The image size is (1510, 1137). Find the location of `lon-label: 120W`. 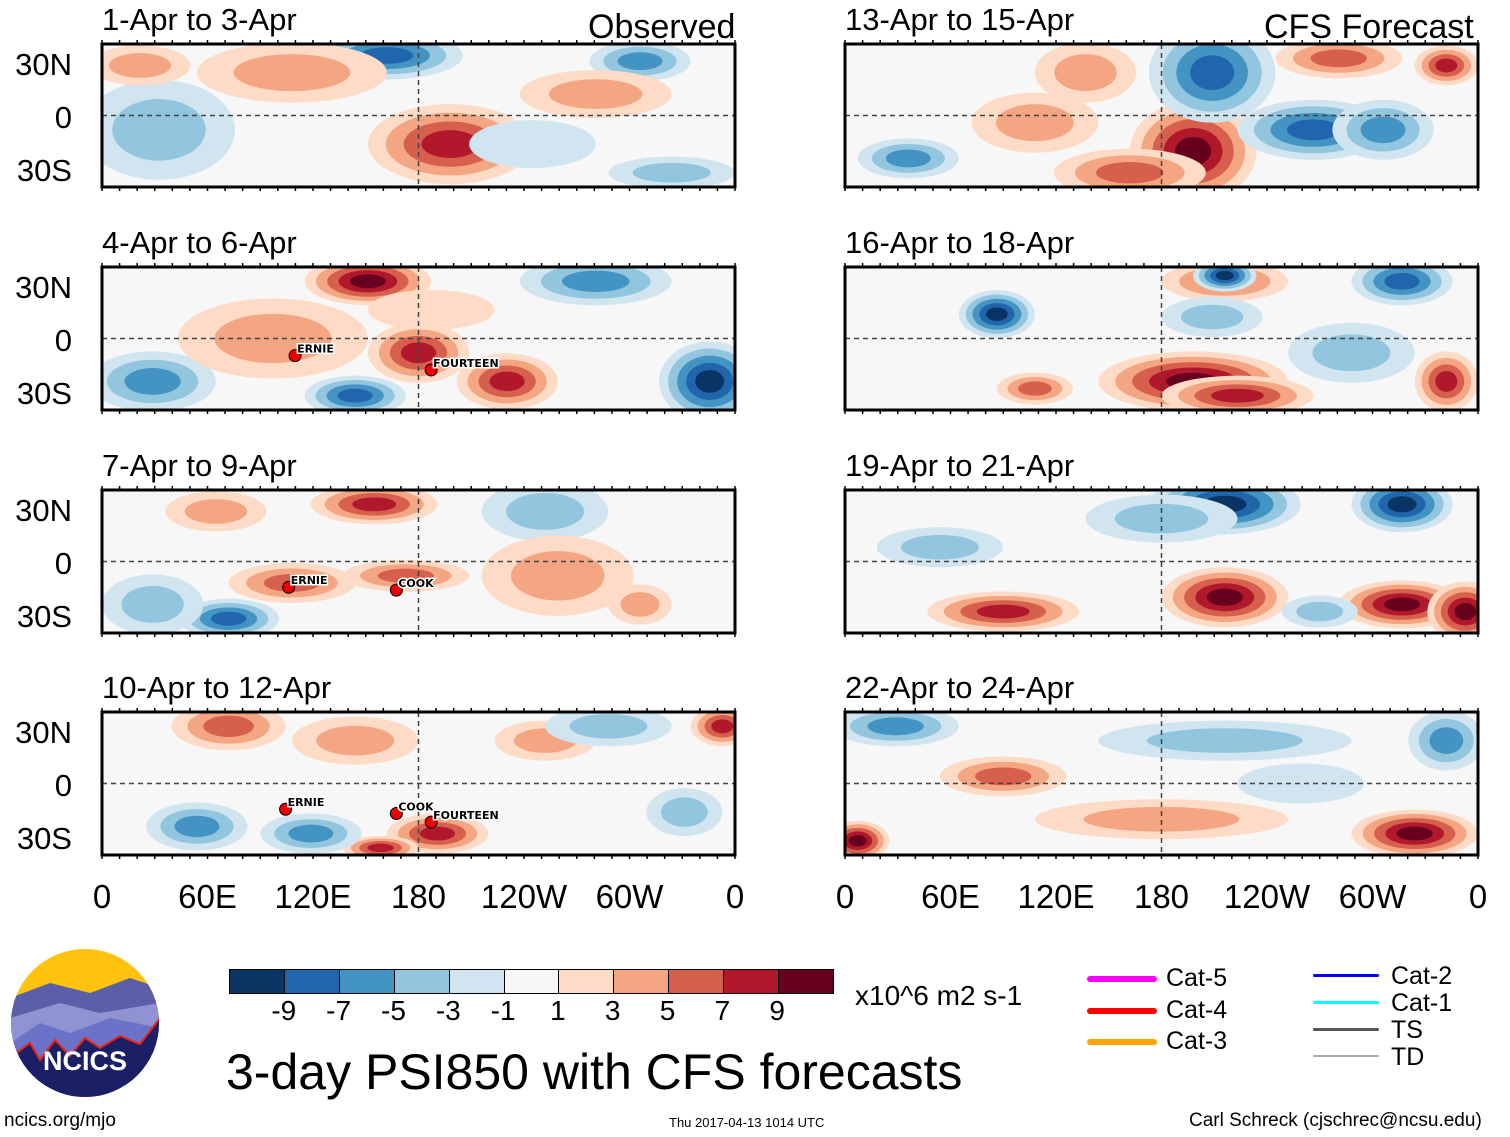

lon-label: 120W is located at coordinates (1267, 896).